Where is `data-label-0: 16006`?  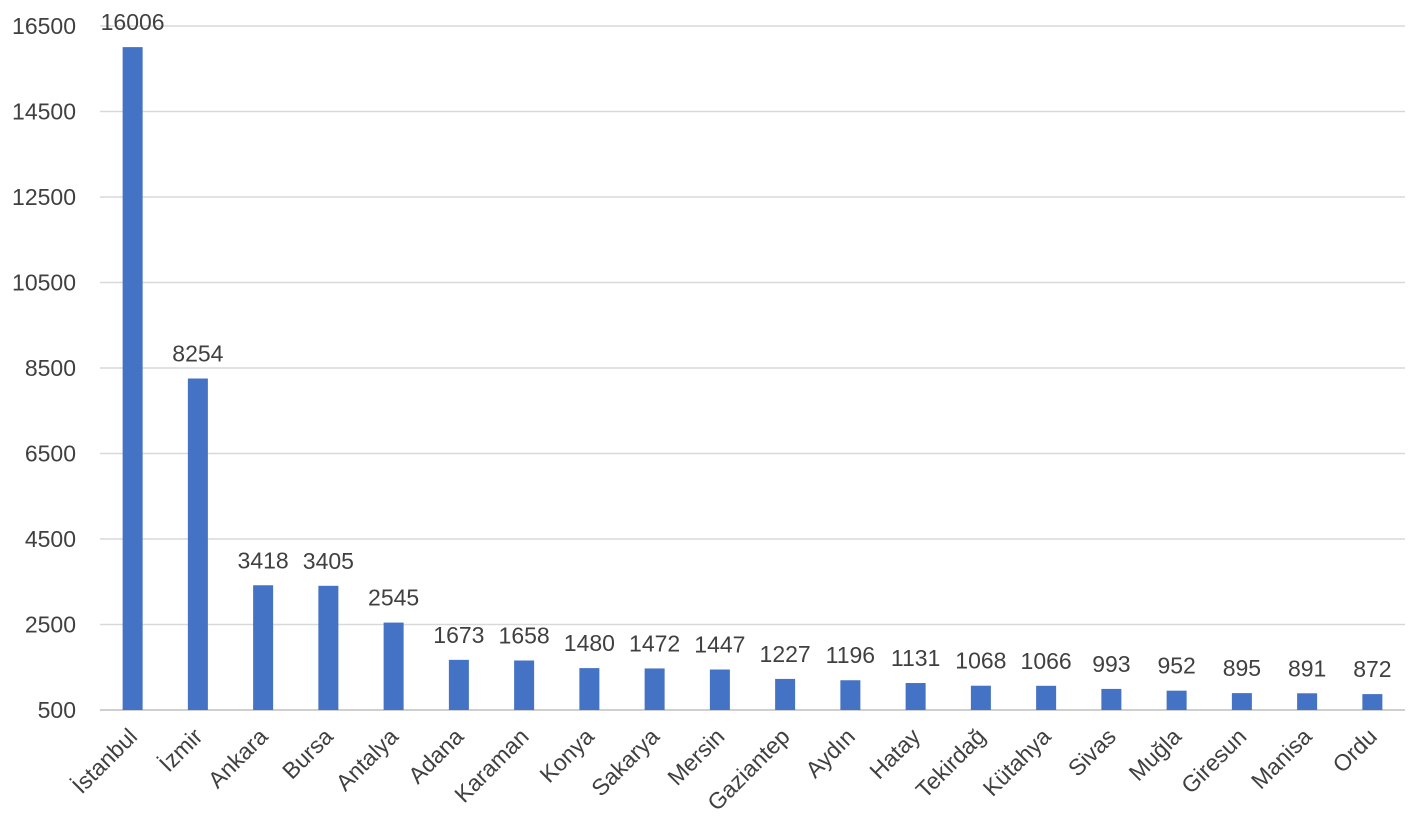 data-label-0: 16006 is located at coordinates (133, 22).